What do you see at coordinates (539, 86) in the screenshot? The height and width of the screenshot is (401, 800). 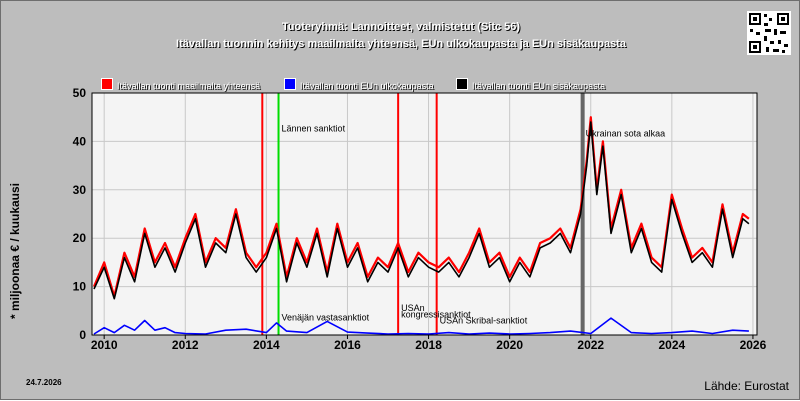 I see `legend-label: Itävallan tuonti EUn sisäkaupasta` at bounding box center [539, 86].